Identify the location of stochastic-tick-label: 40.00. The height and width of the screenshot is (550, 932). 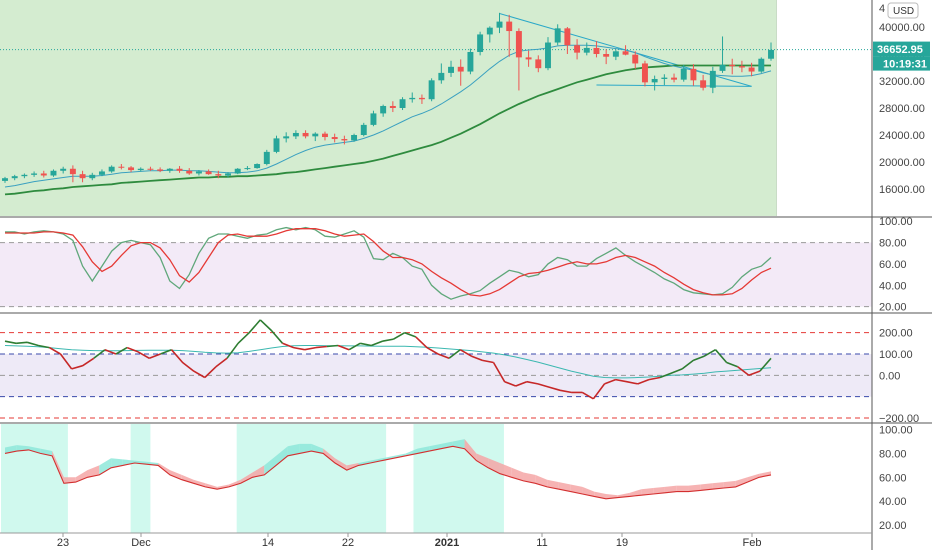
(893, 286).